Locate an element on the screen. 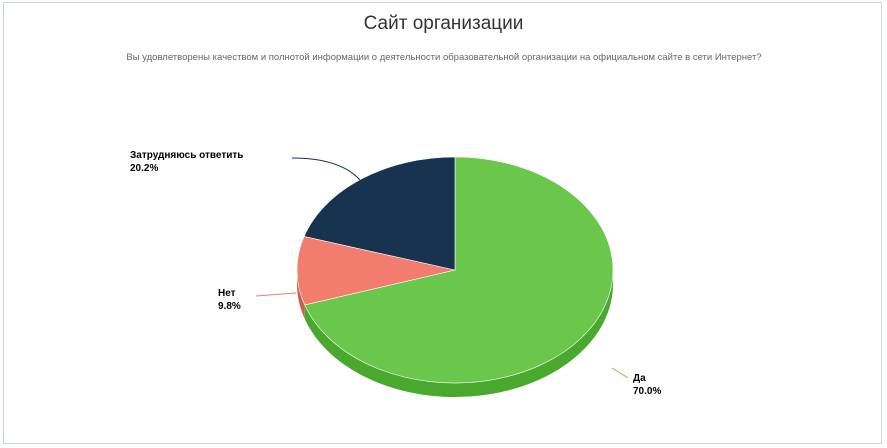 Image resolution: width=887 pixels, height=448 pixels. slice-label-value: 9.8% is located at coordinates (229, 306).